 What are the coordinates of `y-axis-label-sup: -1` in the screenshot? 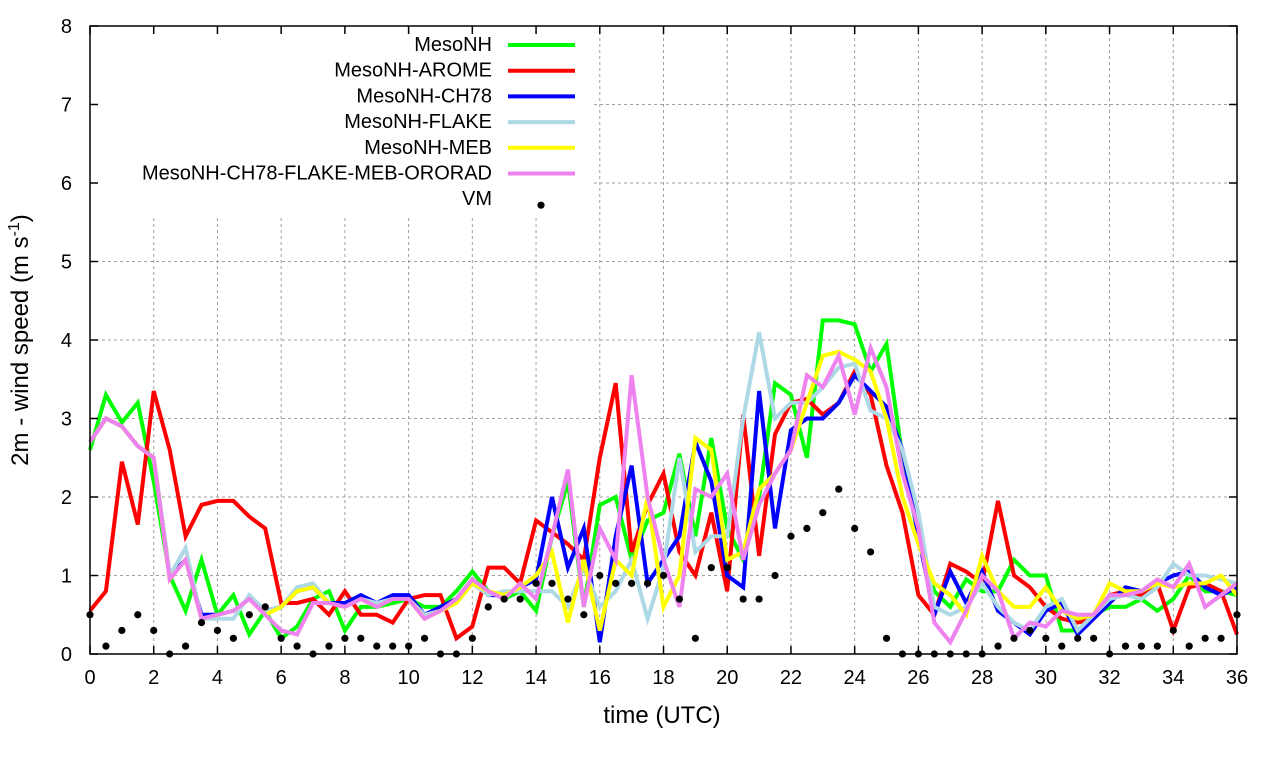 It's located at (14, 229).